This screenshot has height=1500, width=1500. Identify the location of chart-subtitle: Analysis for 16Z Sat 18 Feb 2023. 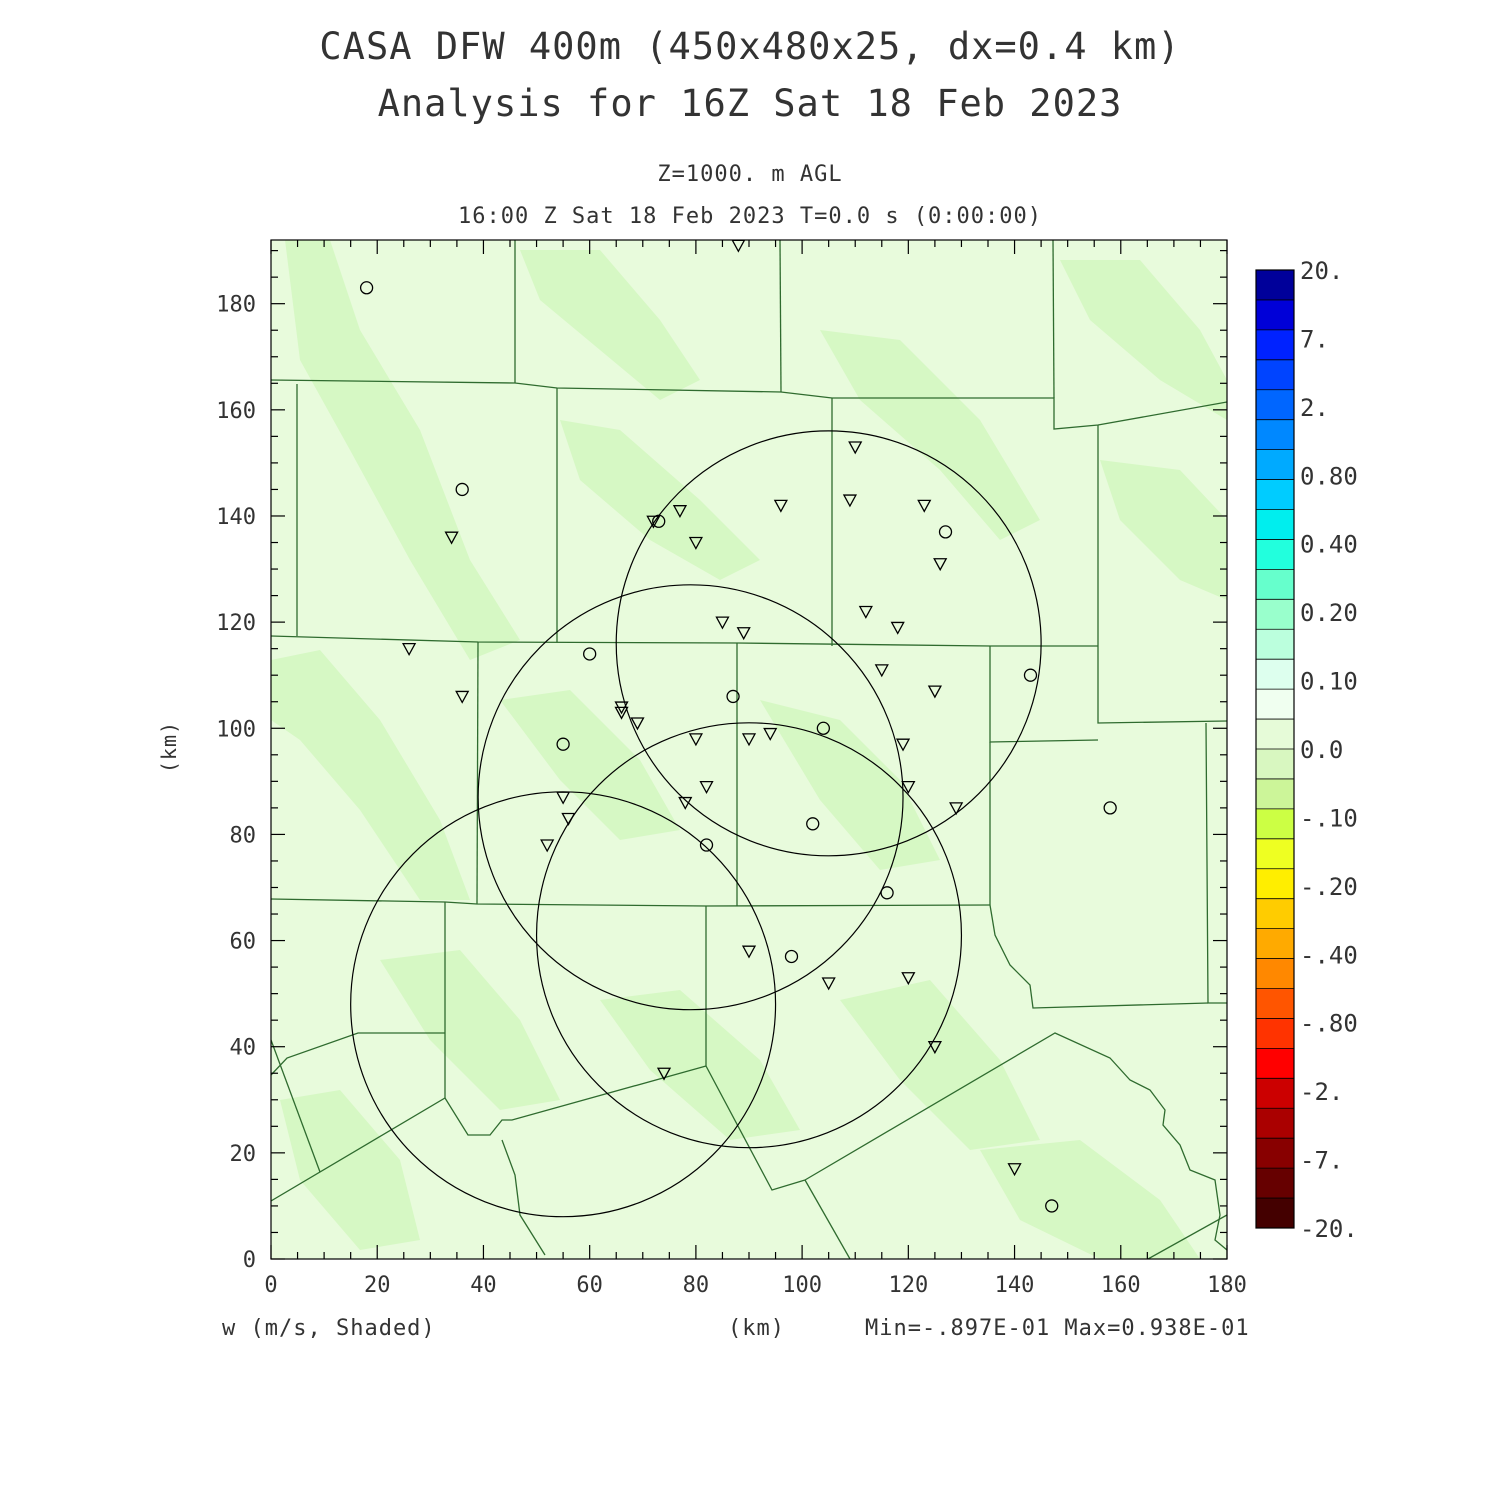
(750, 103).